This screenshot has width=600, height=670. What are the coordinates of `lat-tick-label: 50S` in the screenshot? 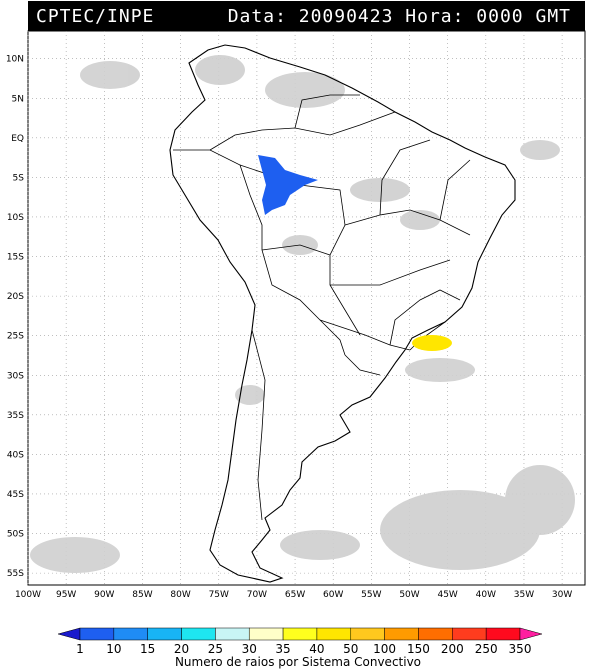 It's located at (15, 535).